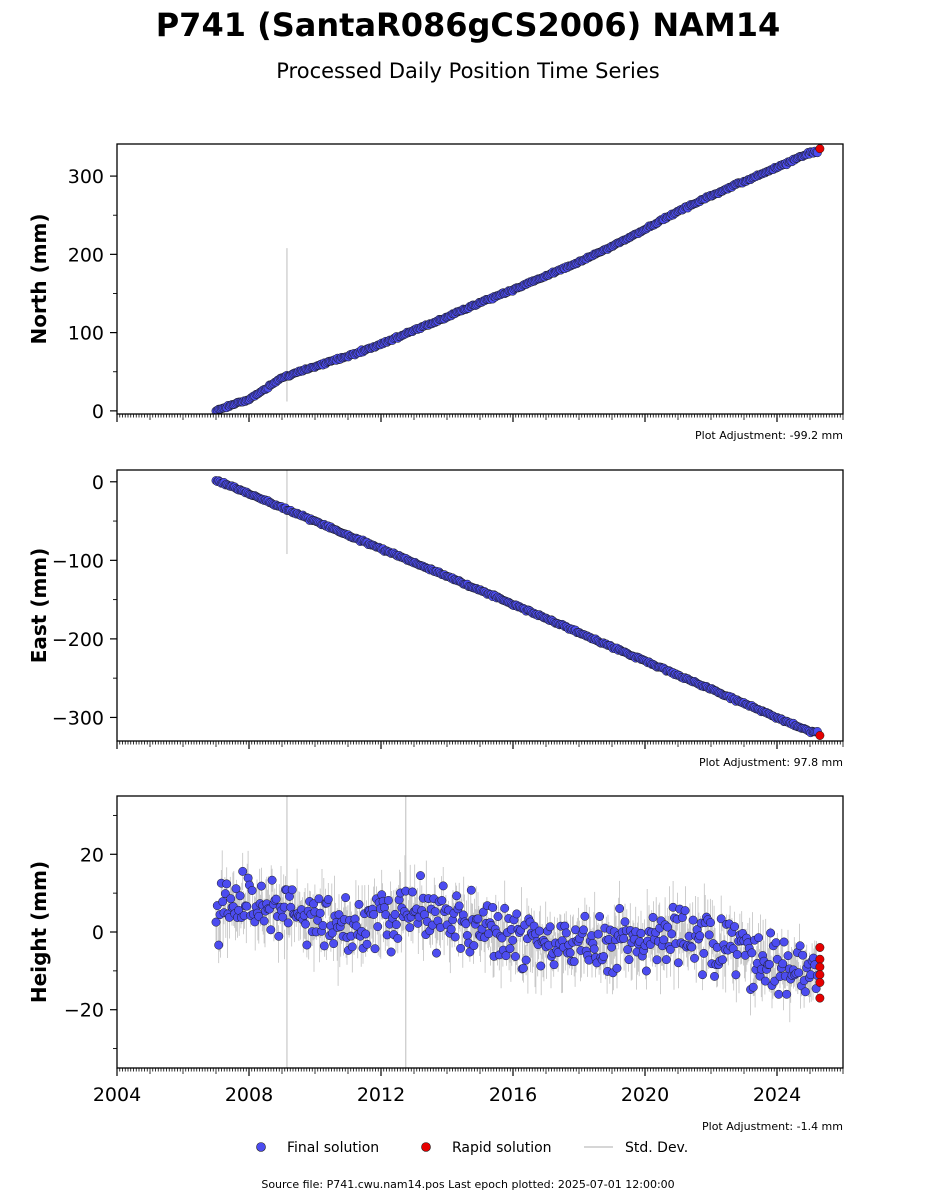 The image size is (937, 1200). I want to click on x-tick-label: 2016, so click(513, 1095).